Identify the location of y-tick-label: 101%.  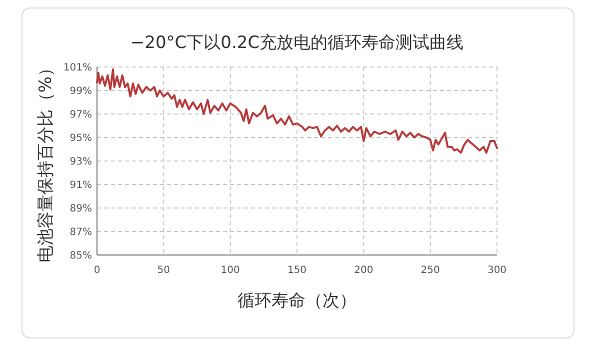
(77, 68).